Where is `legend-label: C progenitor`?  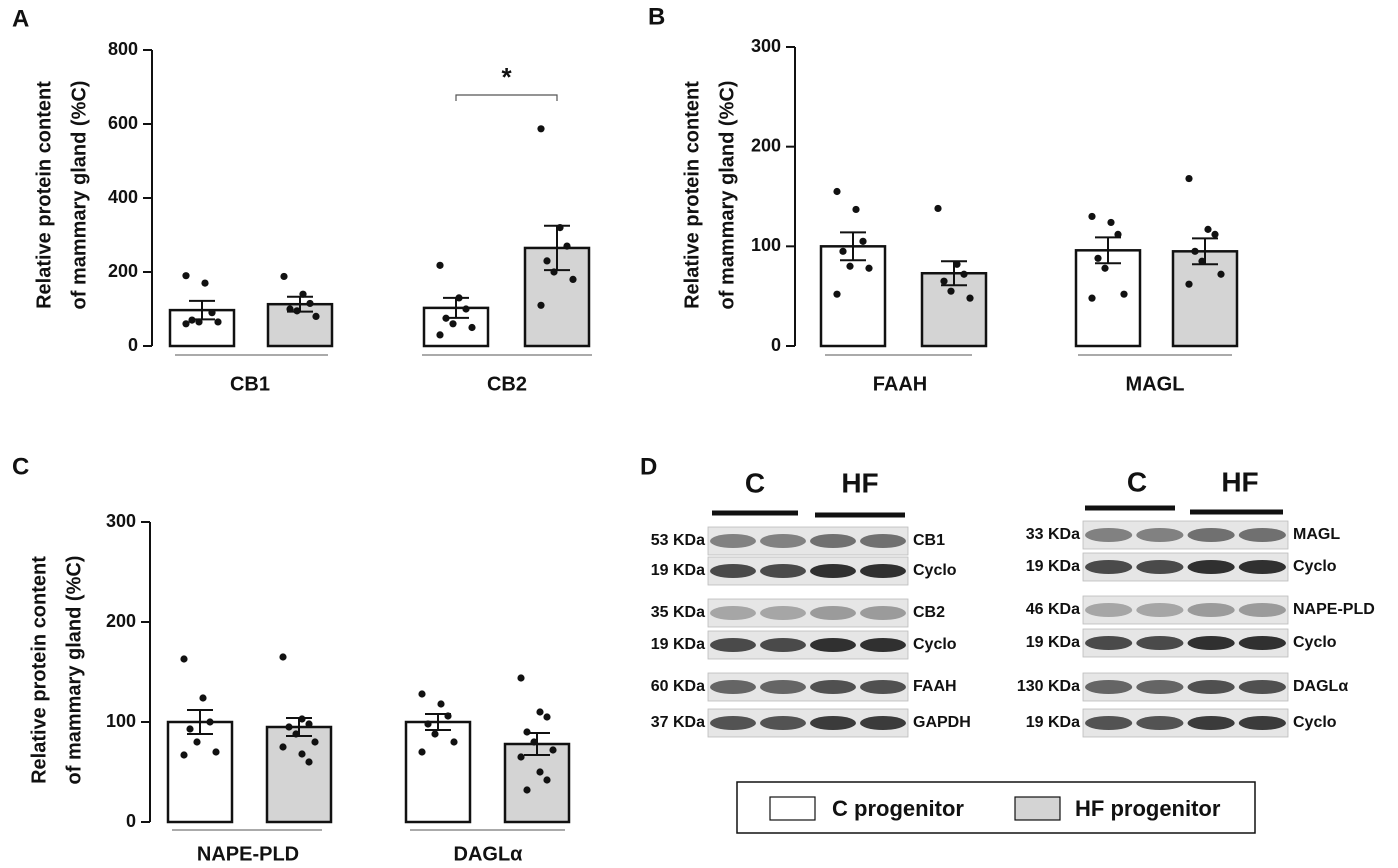 legend-label: C progenitor is located at coordinates (898, 808).